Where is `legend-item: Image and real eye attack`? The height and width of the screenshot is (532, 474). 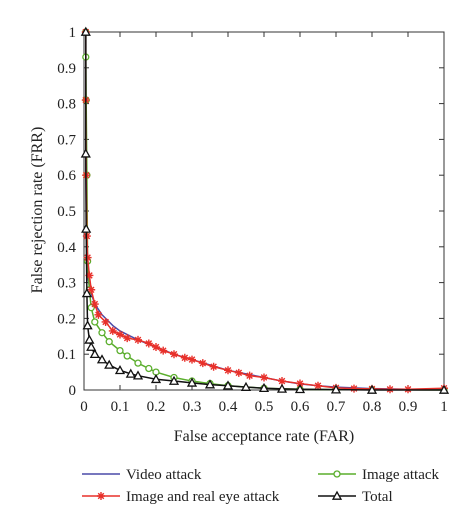
legend-item: Image and real eye attack is located at coordinates (181, 497).